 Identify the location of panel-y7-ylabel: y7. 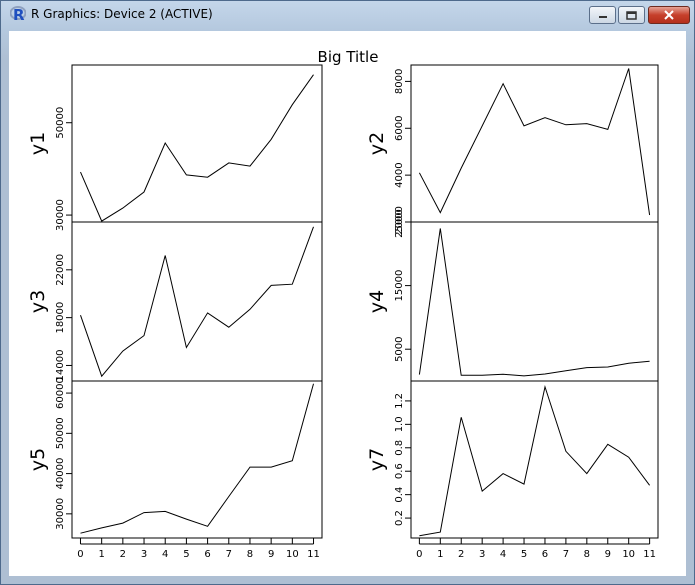
(377, 459).